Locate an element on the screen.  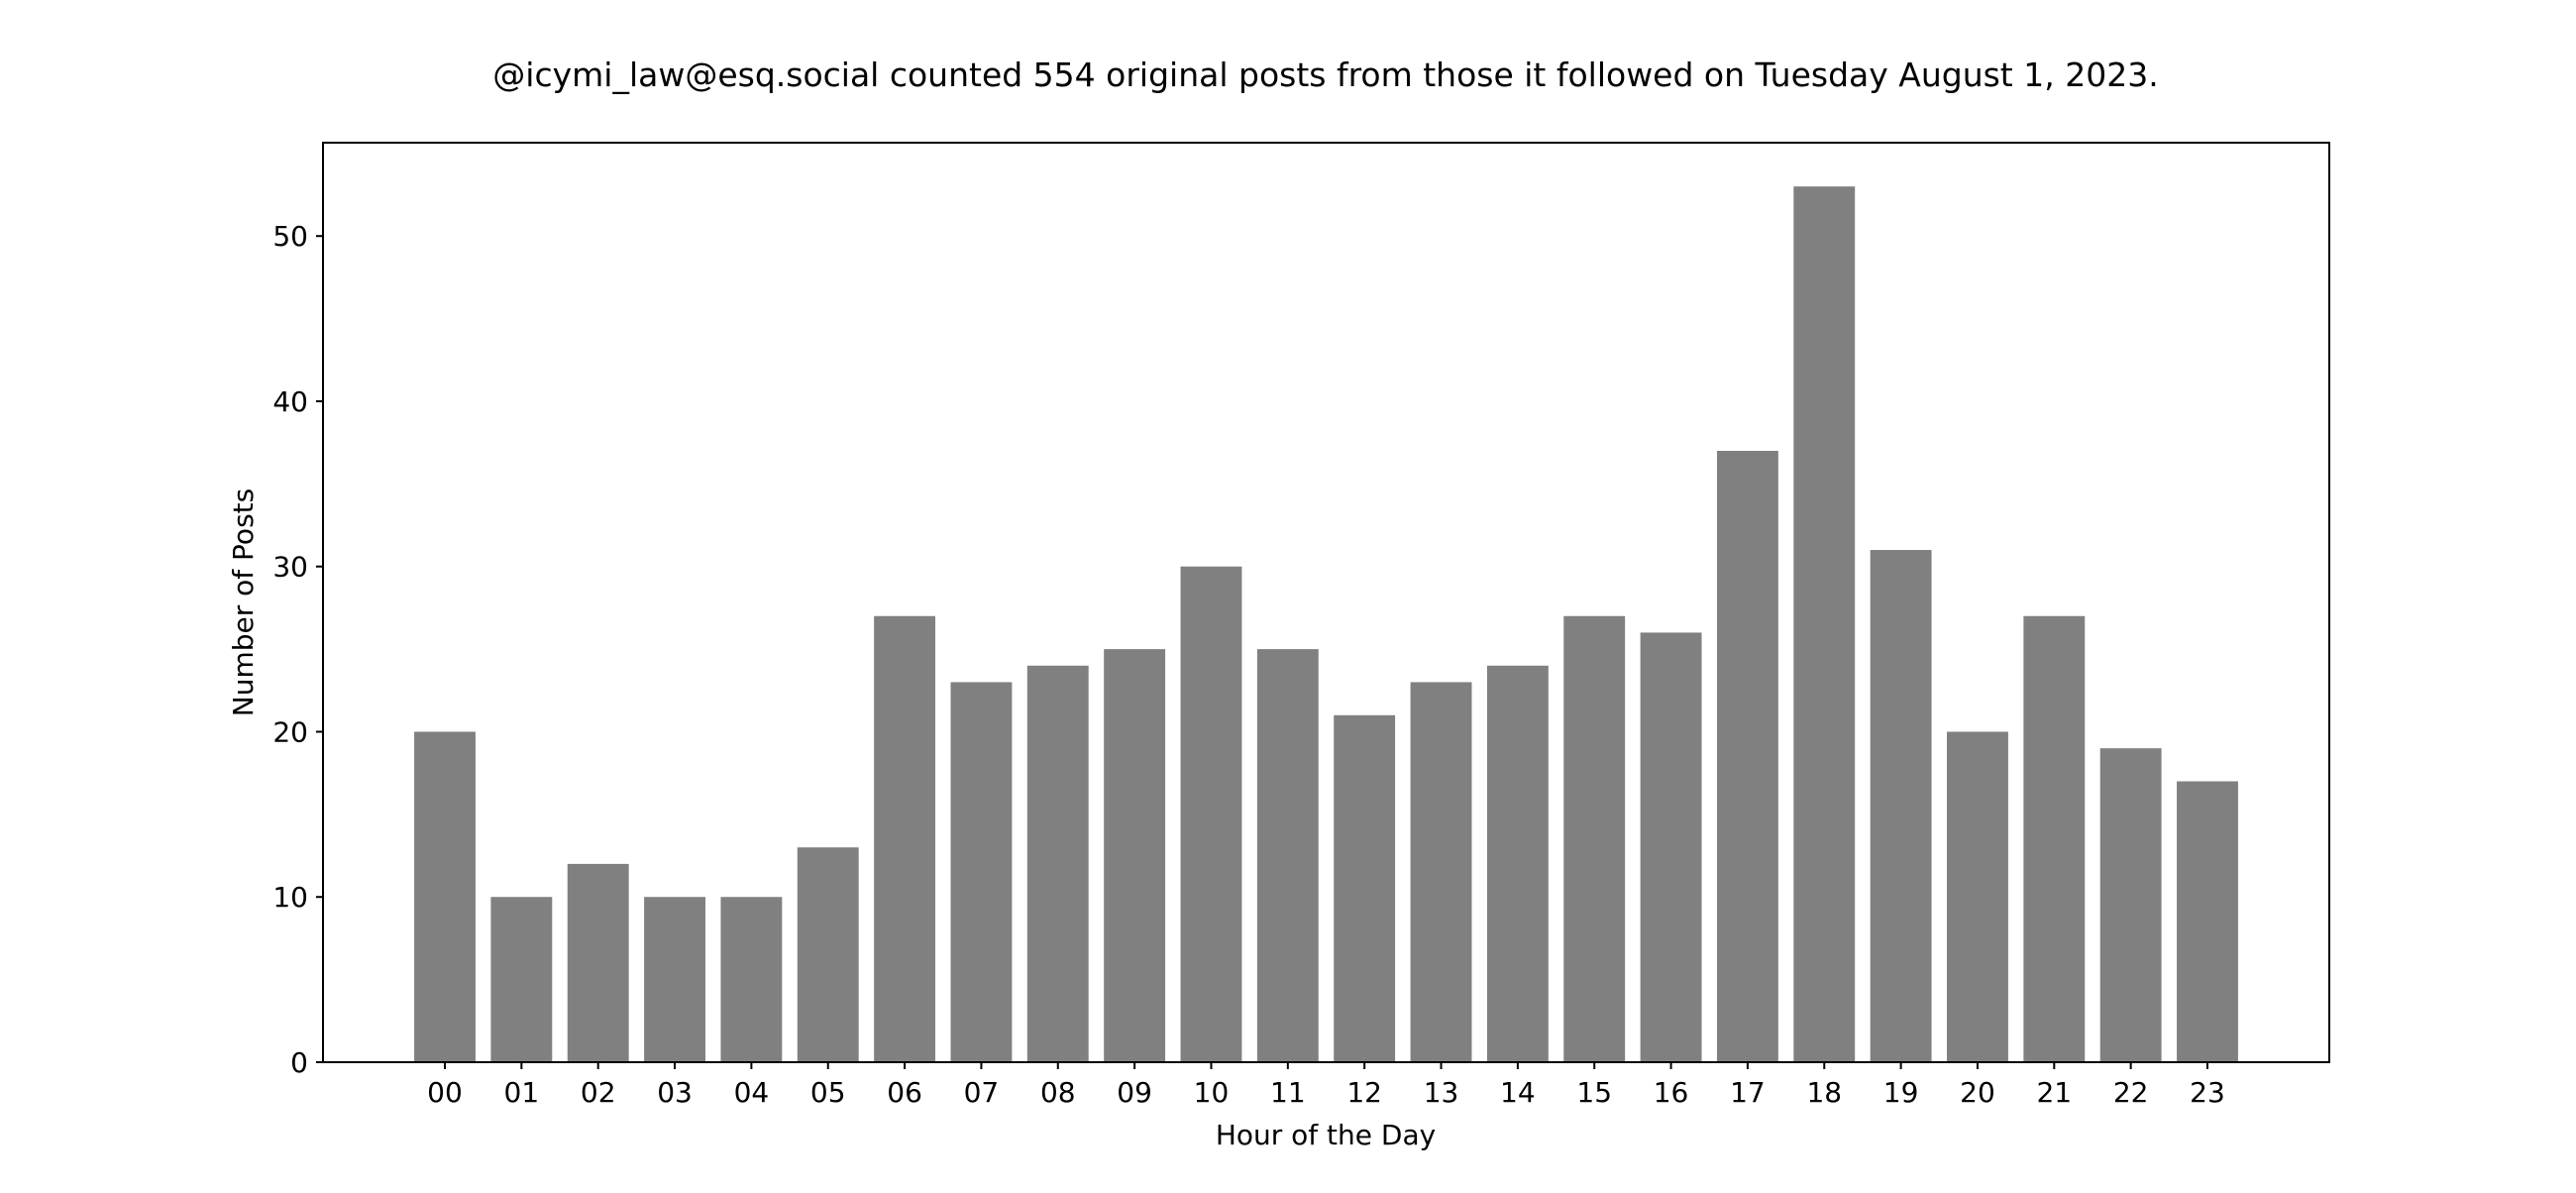
x-tick-label-04: 04 is located at coordinates (752, 1092).